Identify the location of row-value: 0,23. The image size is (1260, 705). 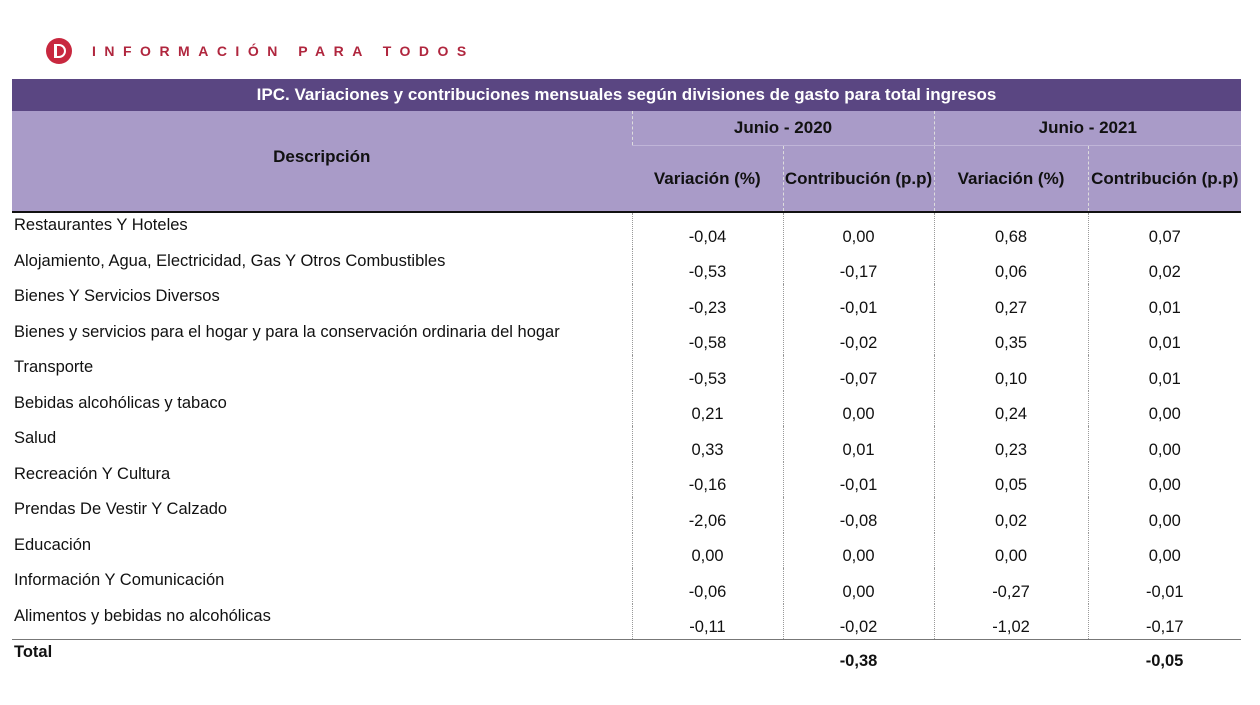
(1010, 444).